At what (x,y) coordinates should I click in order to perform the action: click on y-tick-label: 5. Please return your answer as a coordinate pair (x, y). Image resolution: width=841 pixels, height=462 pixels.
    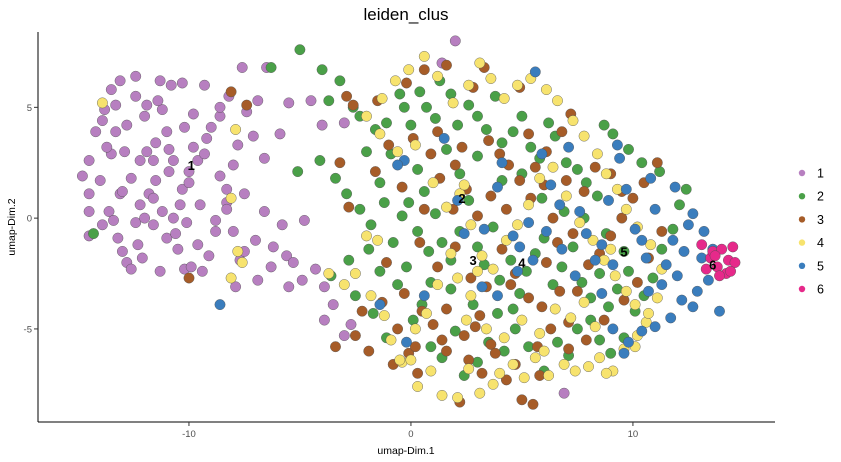
    Looking at the image, I should click on (29, 108).